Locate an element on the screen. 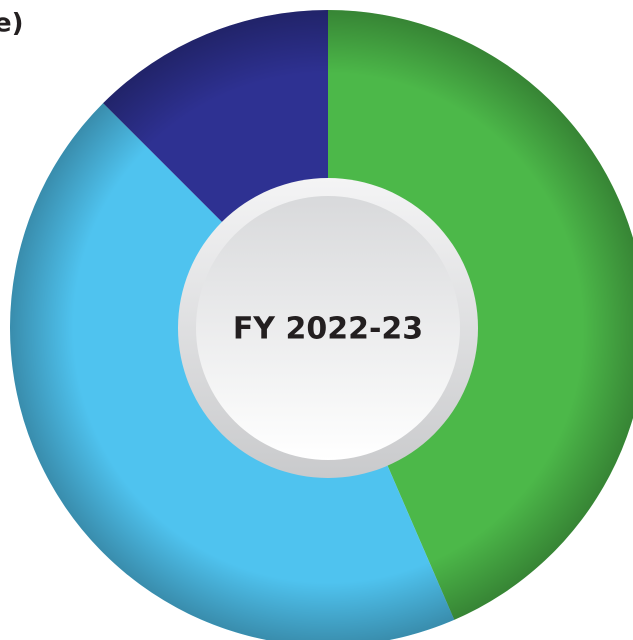 This screenshot has width=633, height=640. center-label: FY 2022-23 is located at coordinates (328, 329).